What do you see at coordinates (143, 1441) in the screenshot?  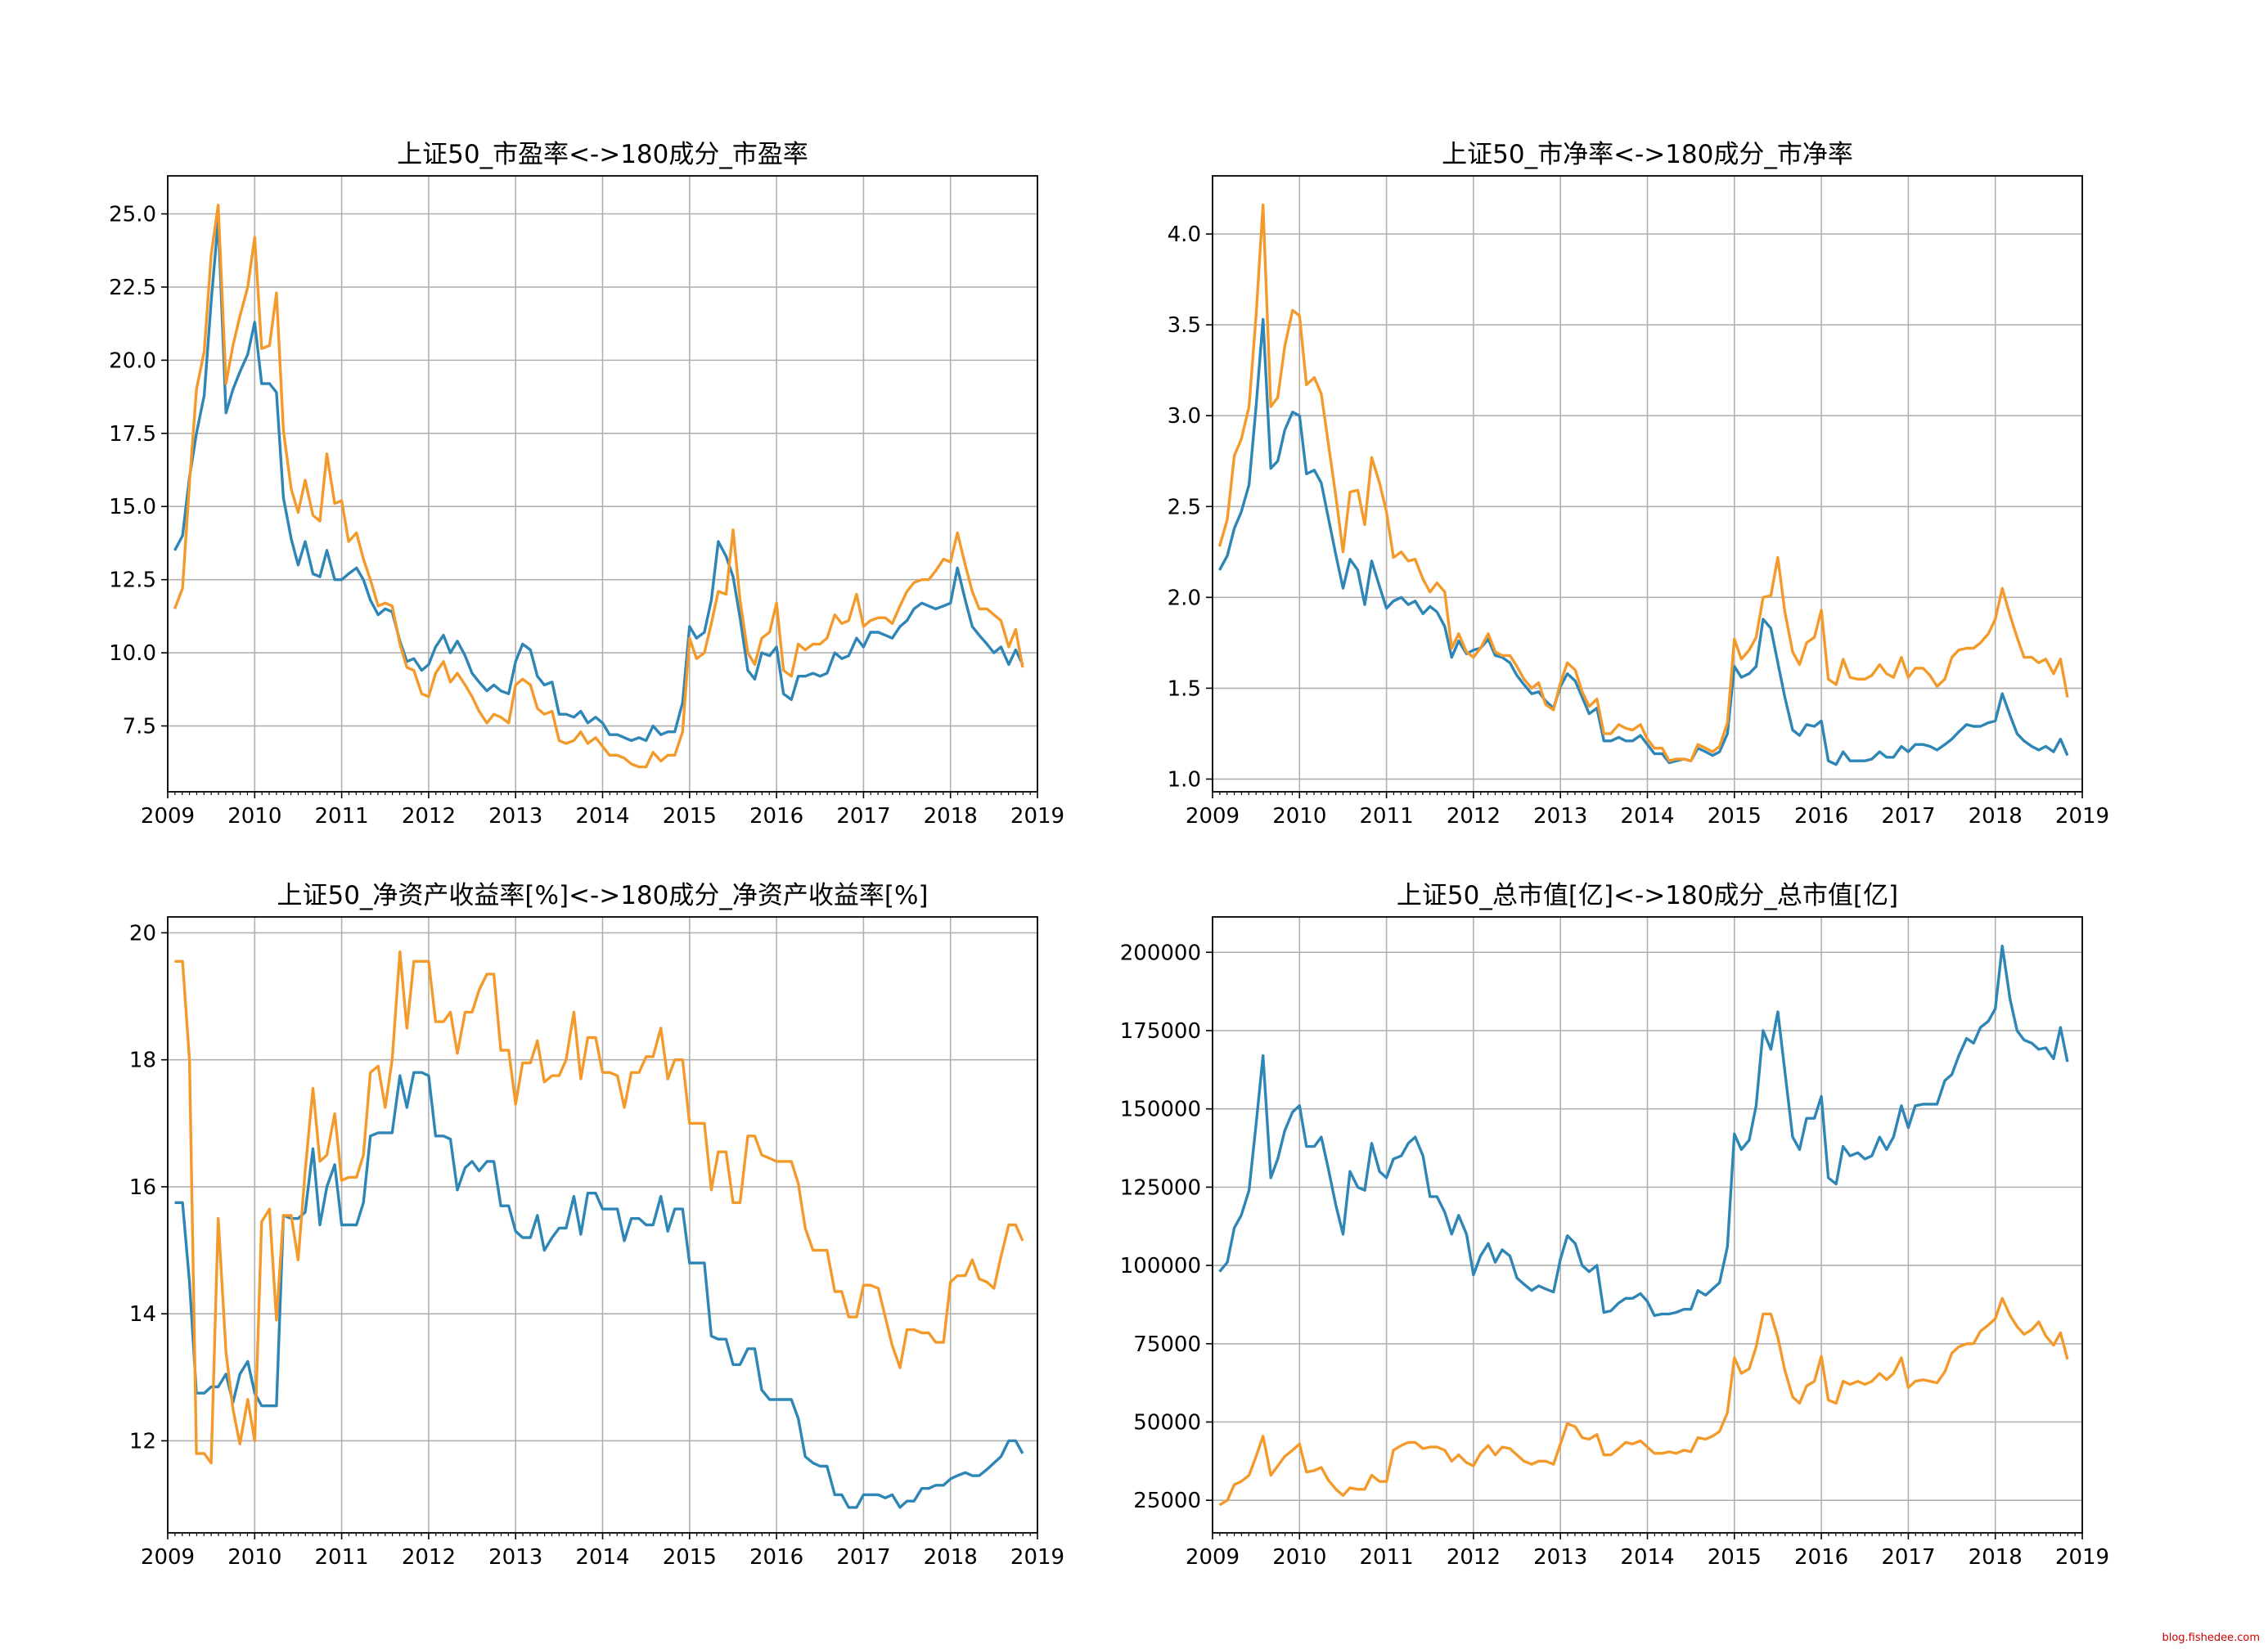 I see `y-tick-label: 12` at bounding box center [143, 1441].